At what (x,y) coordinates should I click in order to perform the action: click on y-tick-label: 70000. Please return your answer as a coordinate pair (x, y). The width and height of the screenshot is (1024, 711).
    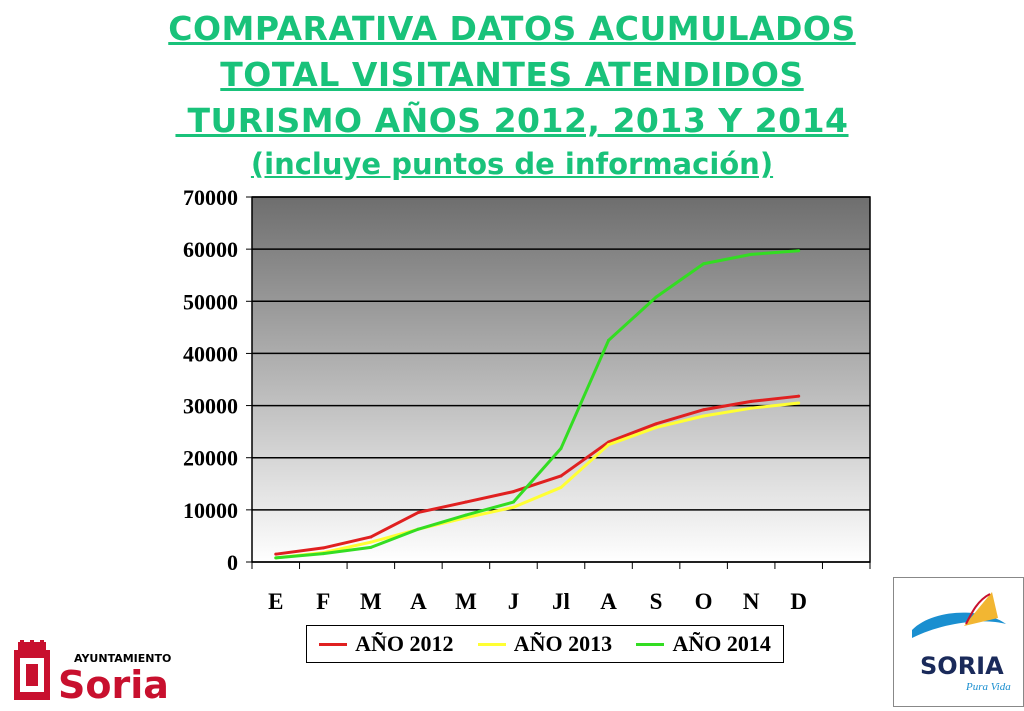
    Looking at the image, I should click on (210, 197).